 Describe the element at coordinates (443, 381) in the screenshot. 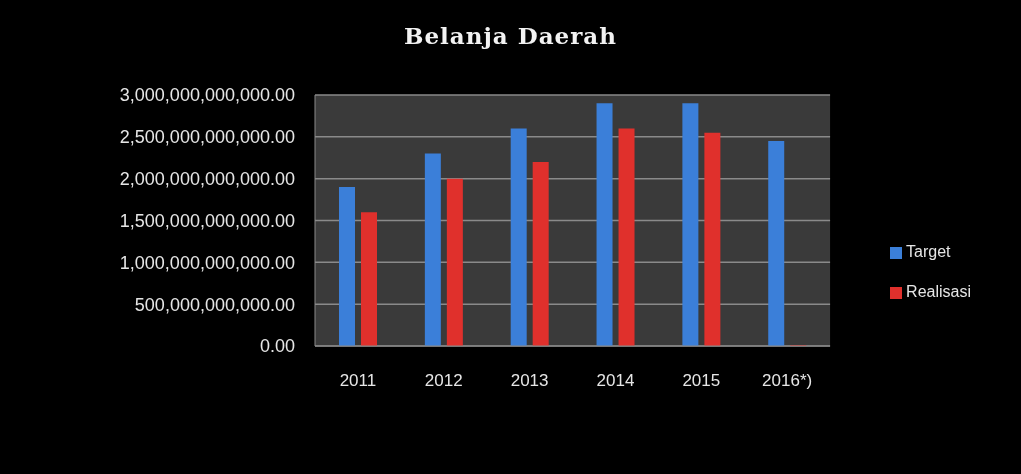

I see `x-tick-label: 2012` at that location.